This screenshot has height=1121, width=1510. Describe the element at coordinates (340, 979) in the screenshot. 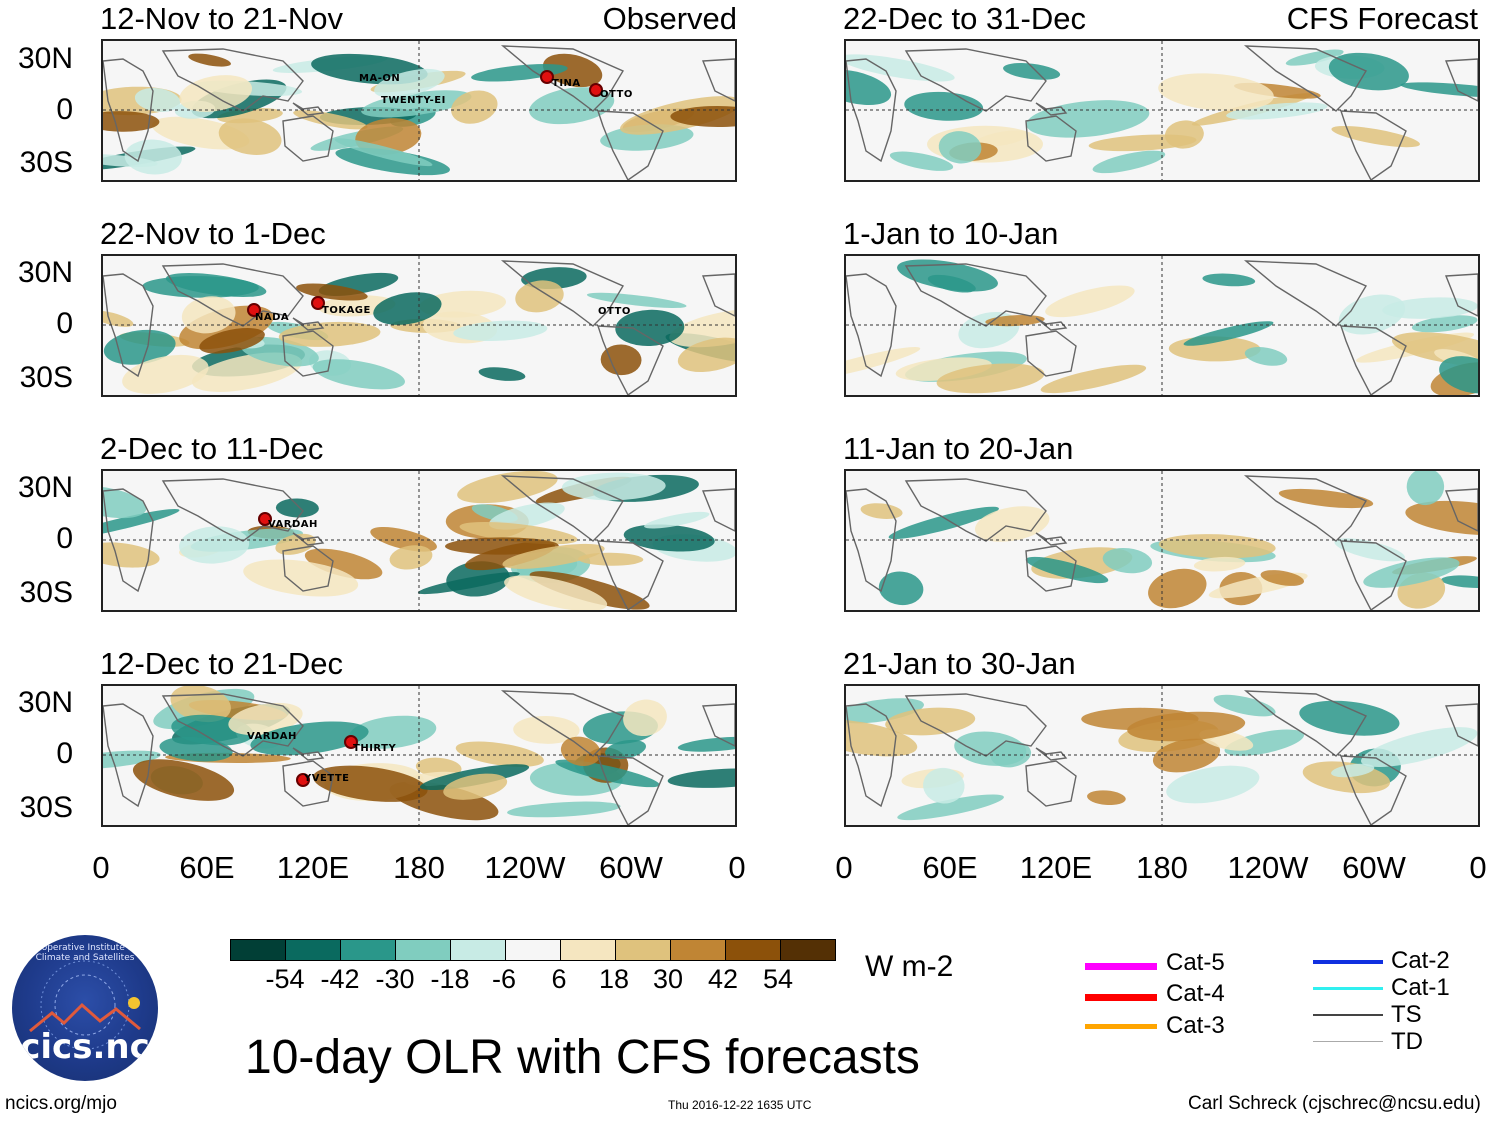

I see `colorbar-tick: -42` at that location.